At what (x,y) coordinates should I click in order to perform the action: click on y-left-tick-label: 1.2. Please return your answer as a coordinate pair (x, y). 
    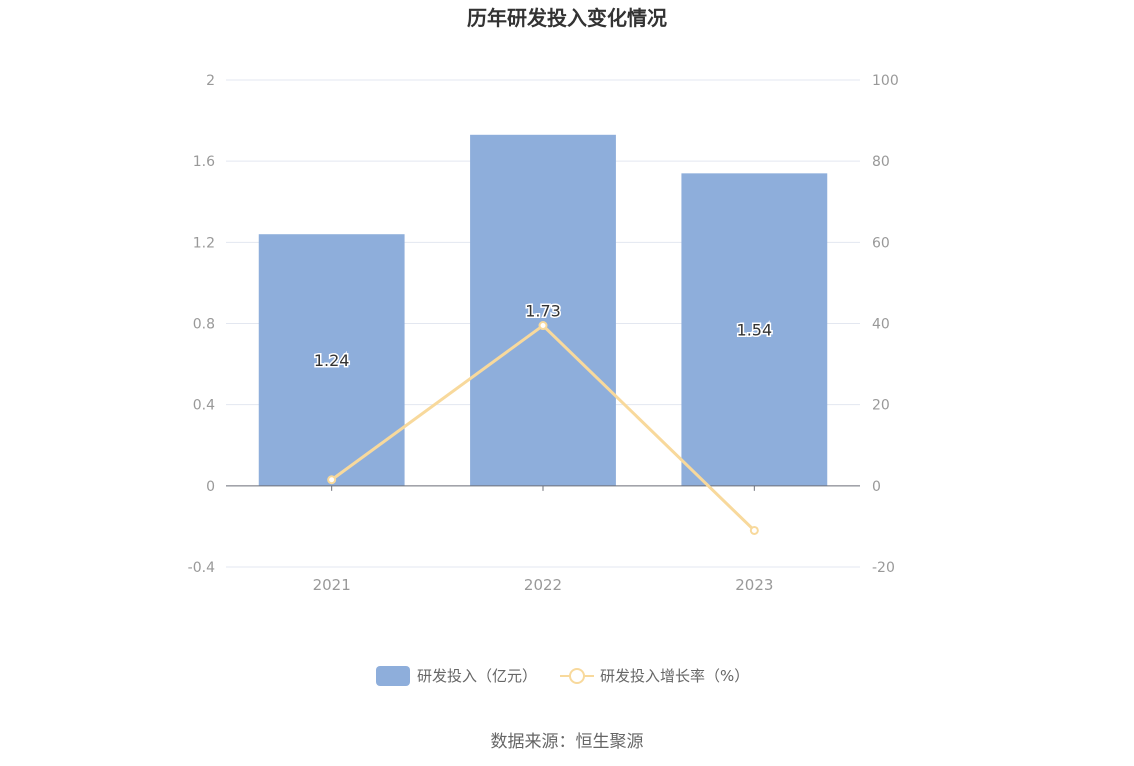
    Looking at the image, I should click on (204, 243).